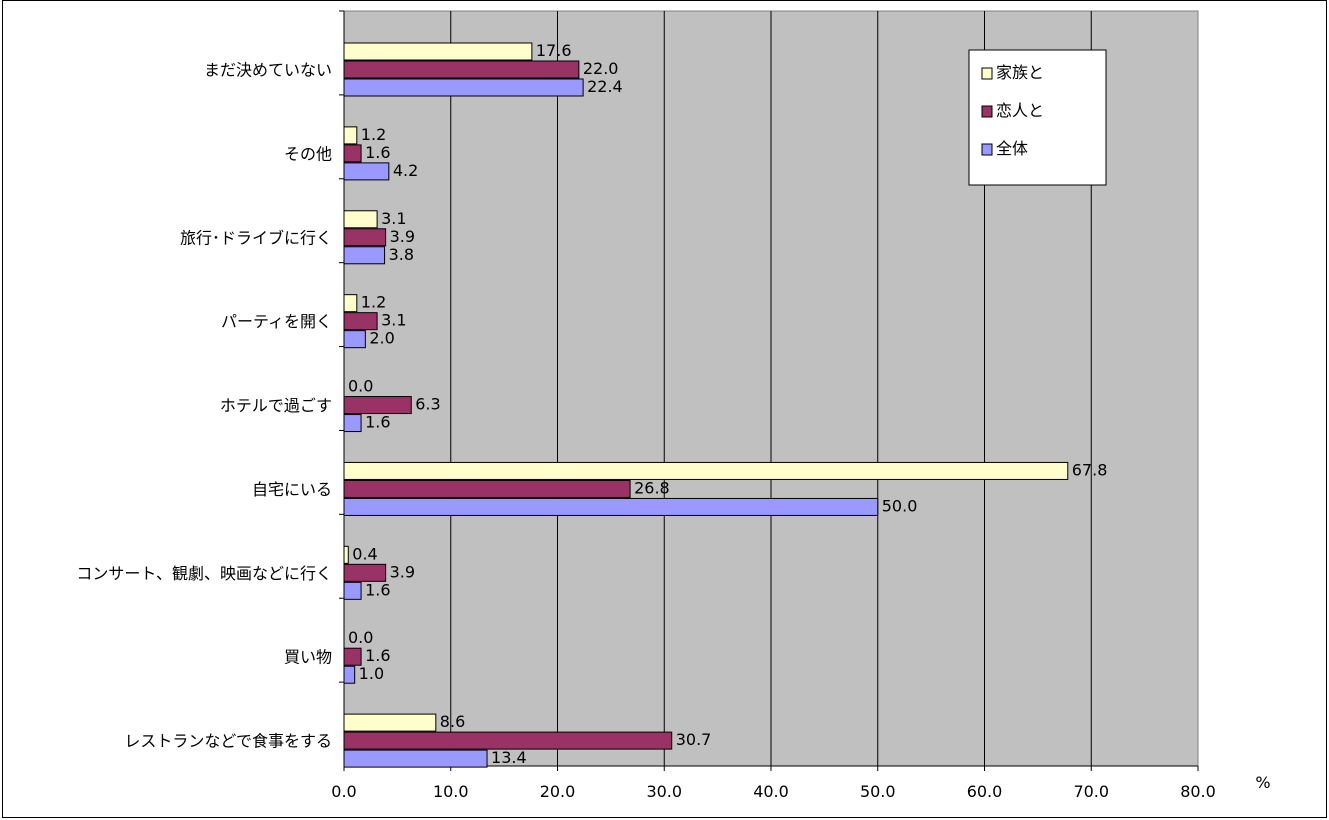  Describe the element at coordinates (1091, 791) in the screenshot. I see `x-tick-label: 70.0` at that location.